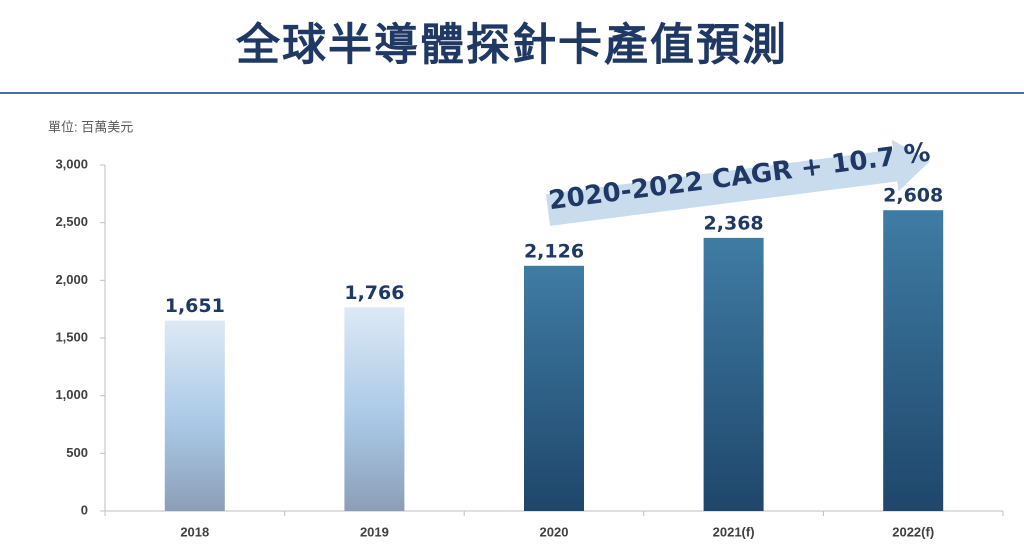  What do you see at coordinates (913, 196) in the screenshot?
I see `value-label: 2,608` at bounding box center [913, 196].